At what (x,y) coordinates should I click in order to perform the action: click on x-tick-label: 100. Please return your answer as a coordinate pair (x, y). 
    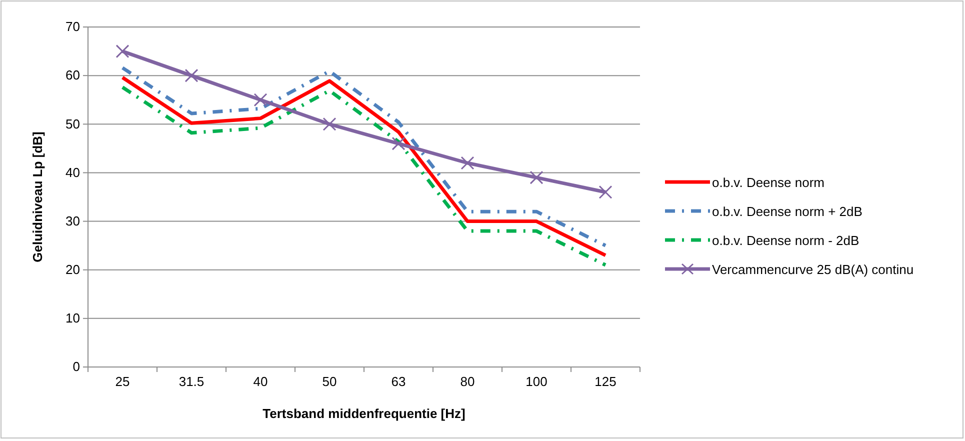
    Looking at the image, I should click on (537, 382).